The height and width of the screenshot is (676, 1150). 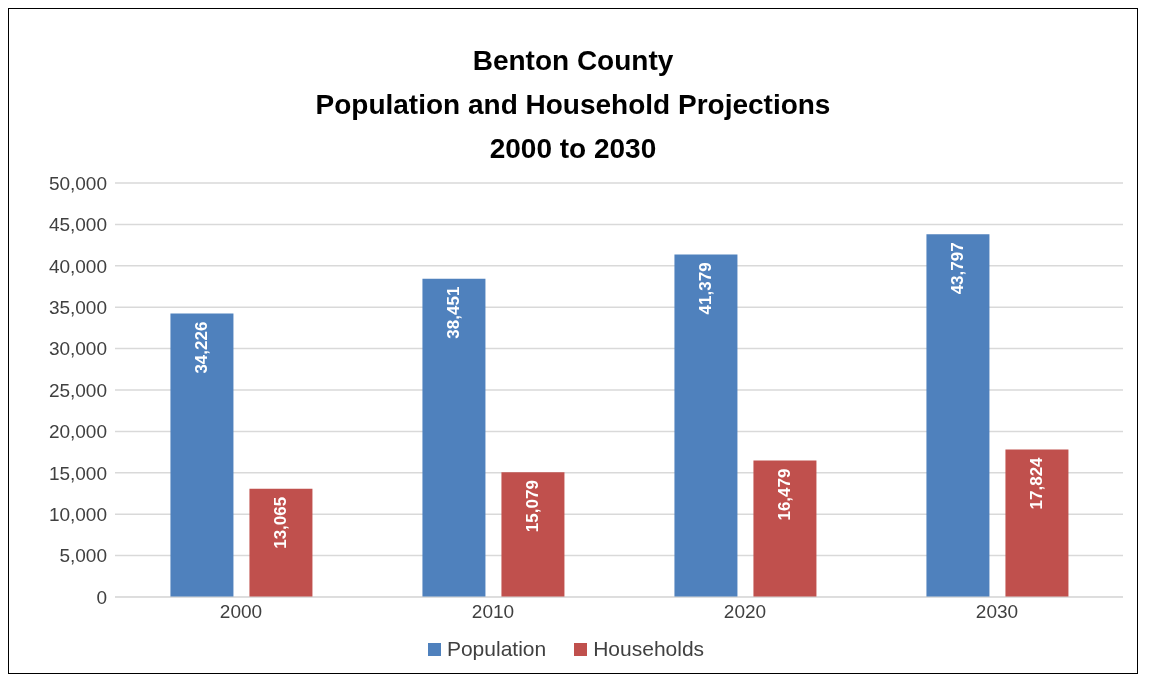 I want to click on y-tick-label: 10,000, so click(x=77, y=514).